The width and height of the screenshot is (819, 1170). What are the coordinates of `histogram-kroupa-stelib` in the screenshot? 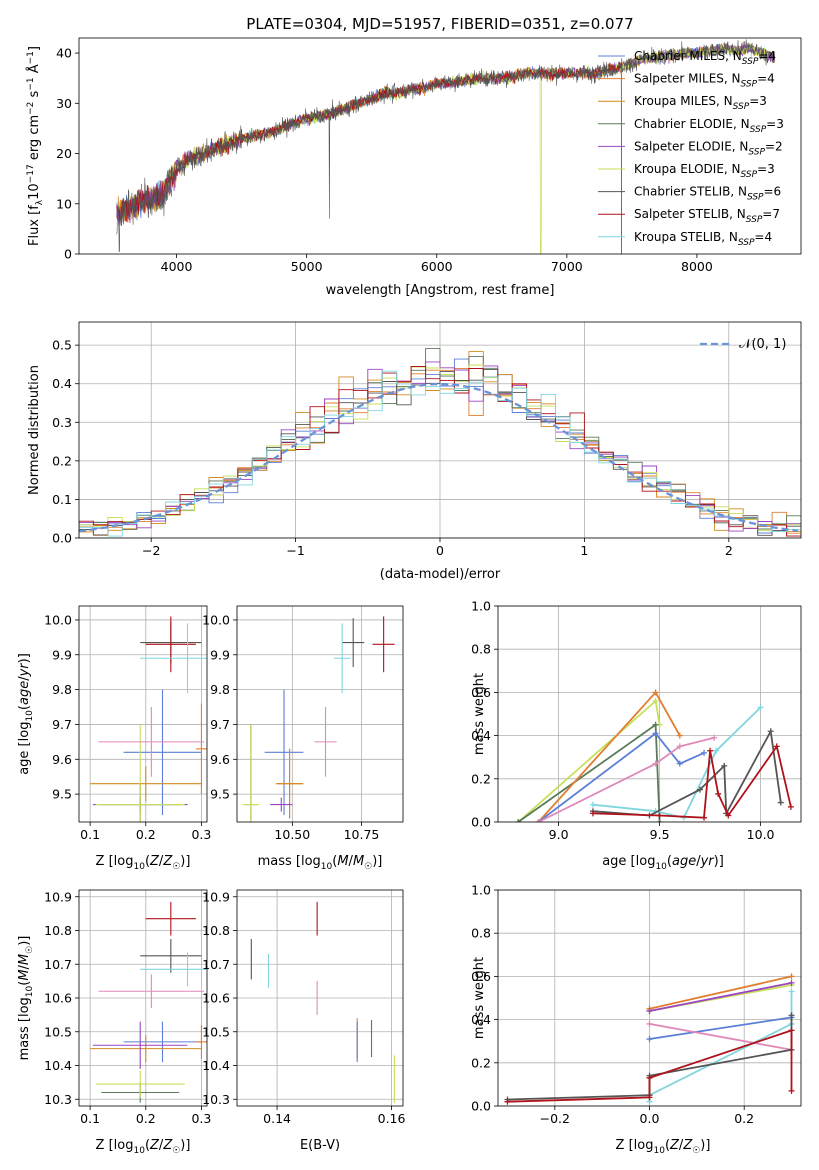 It's located at (440, 454).